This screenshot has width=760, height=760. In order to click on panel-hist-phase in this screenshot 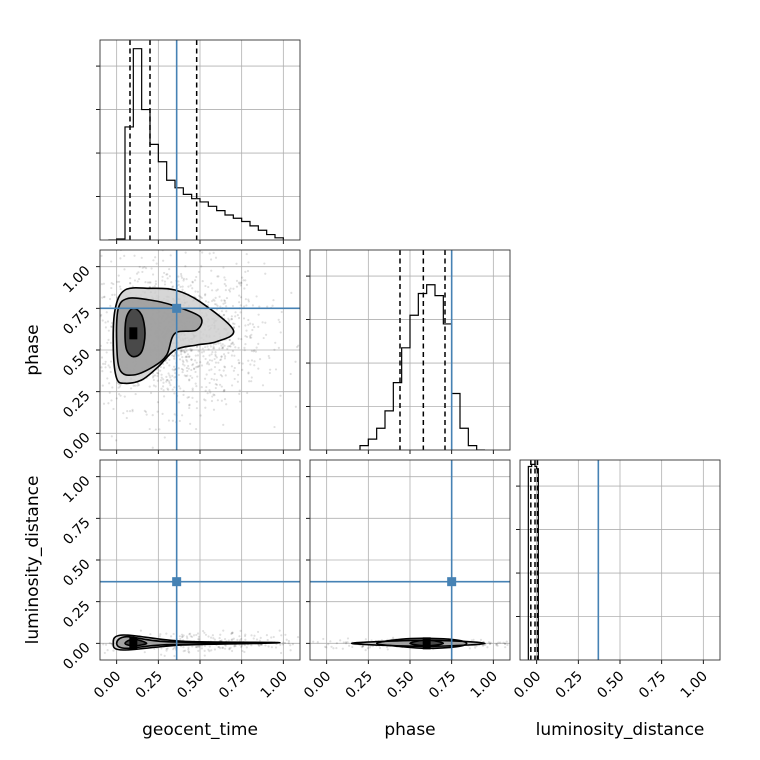, I will do `click(408, 351)`.